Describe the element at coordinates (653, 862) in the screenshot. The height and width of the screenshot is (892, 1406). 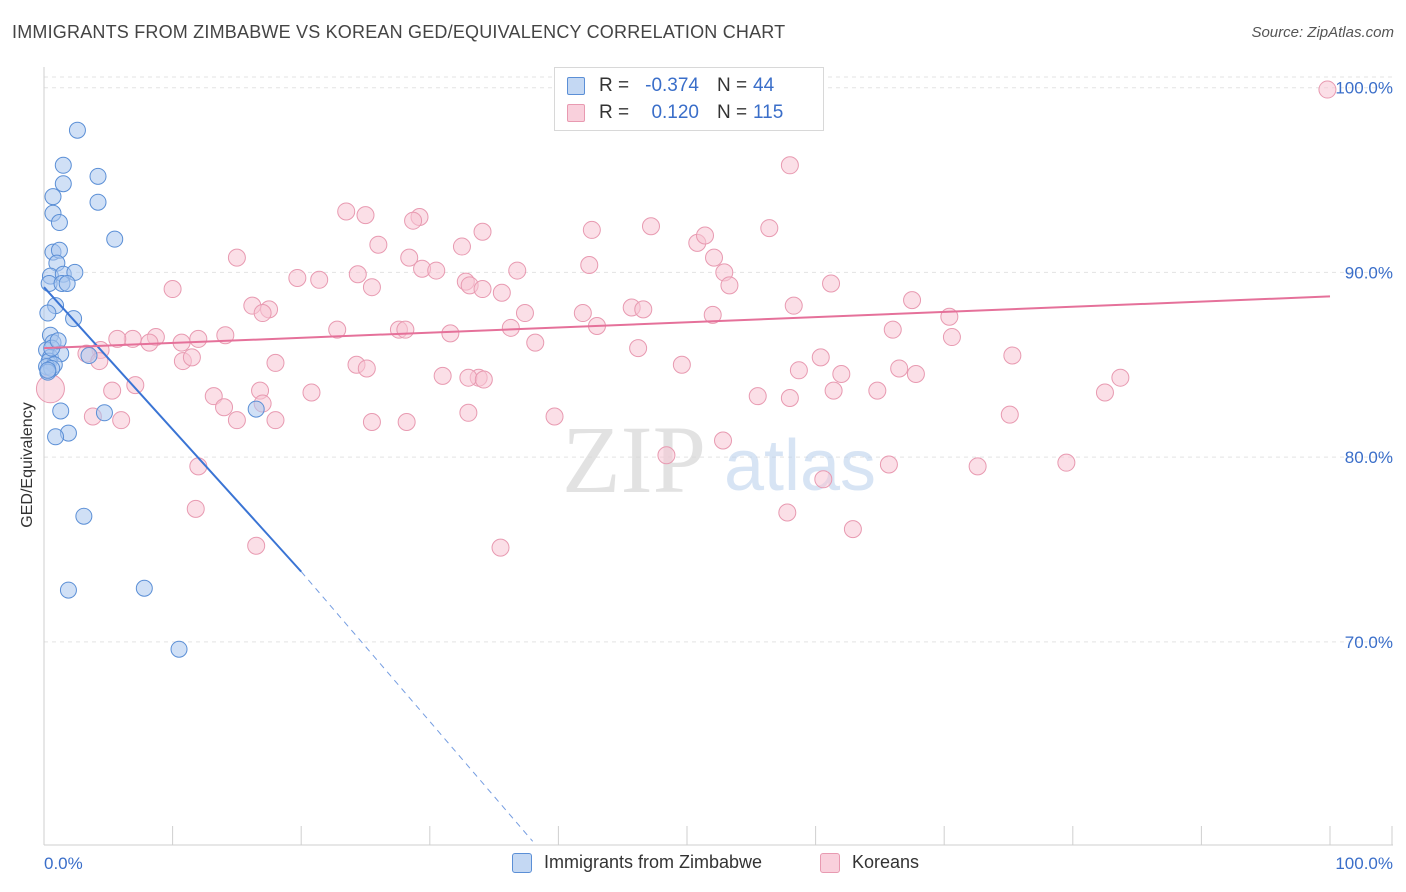
I see `legend-label-zimbabwe: Immigrants from Zimbabwe` at that location.